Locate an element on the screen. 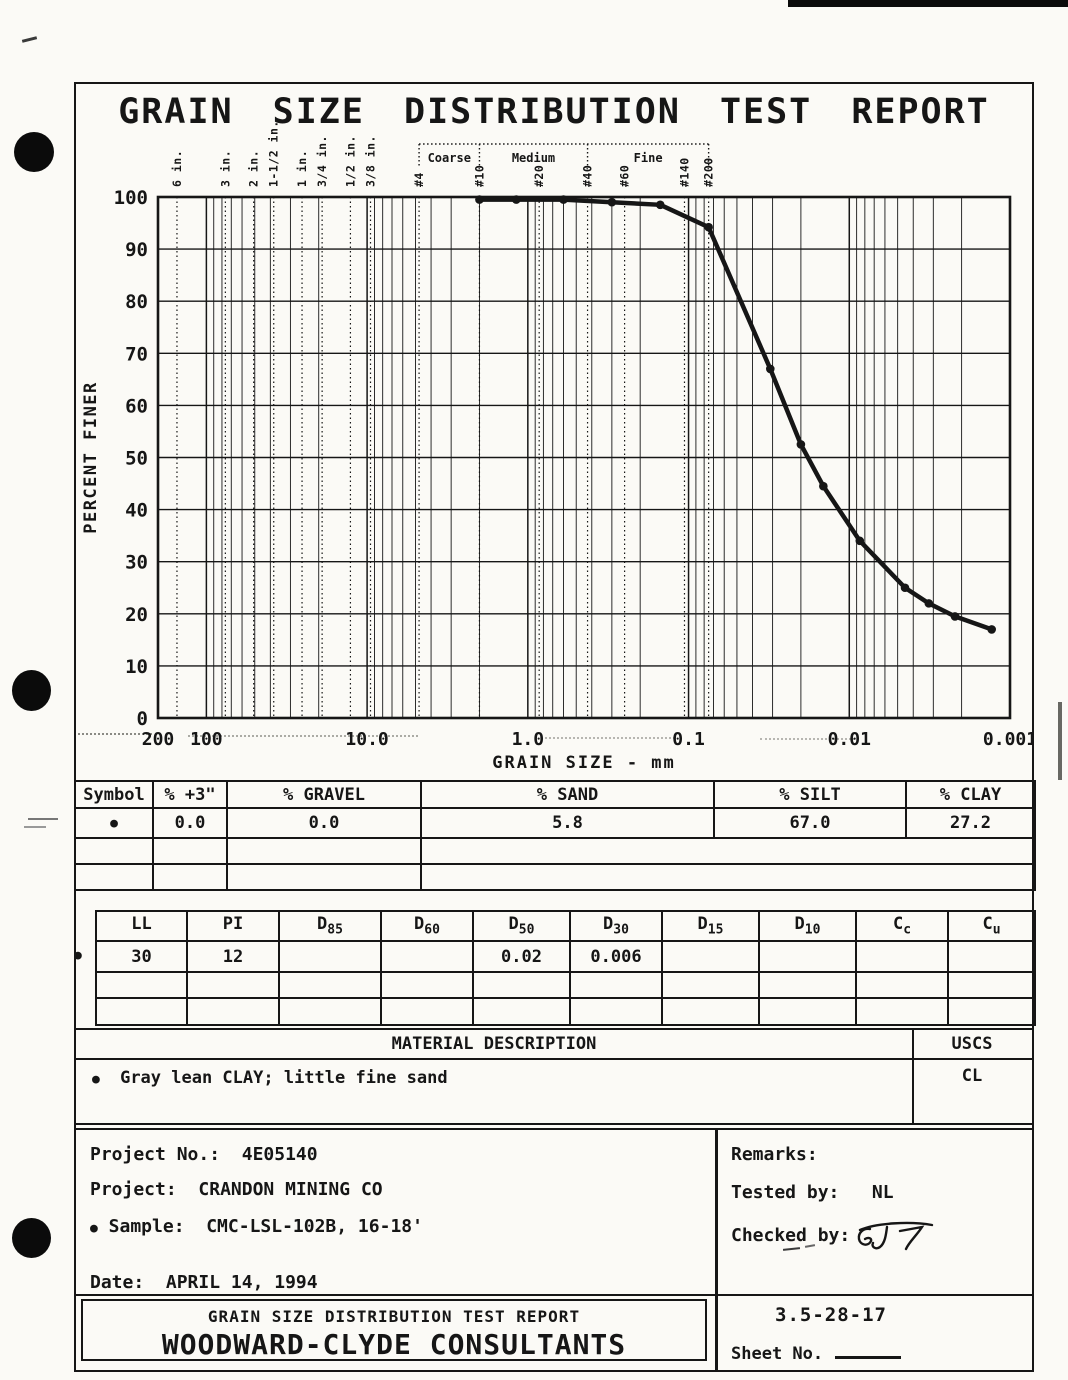 The image size is (1068, 1380). material-description-row: ● Gray lean CLAY; little fine sand is located at coordinates (270, 1078).